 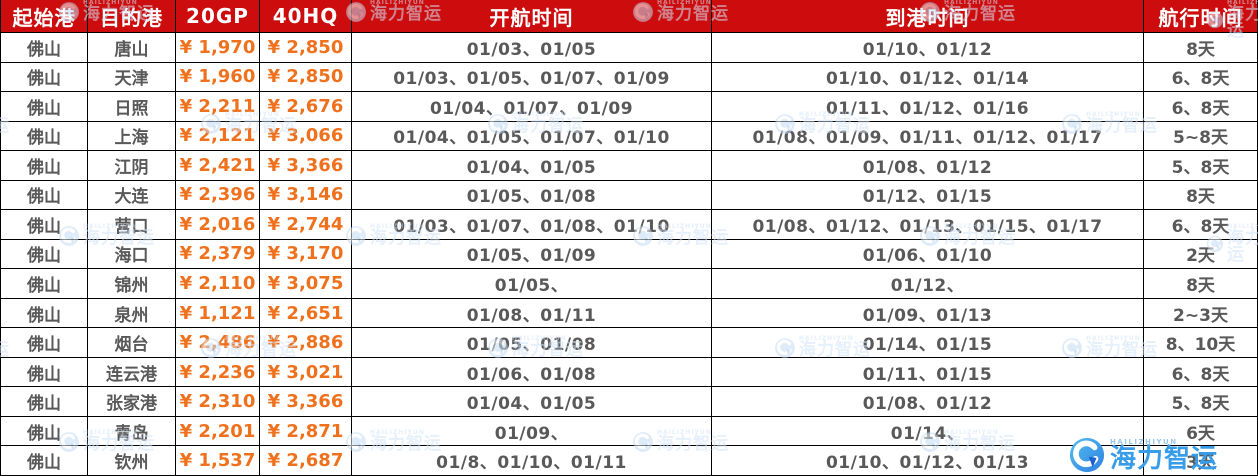 I want to click on arrival-dates-cell: 01/10、01/12、01/14, so click(x=928, y=77).